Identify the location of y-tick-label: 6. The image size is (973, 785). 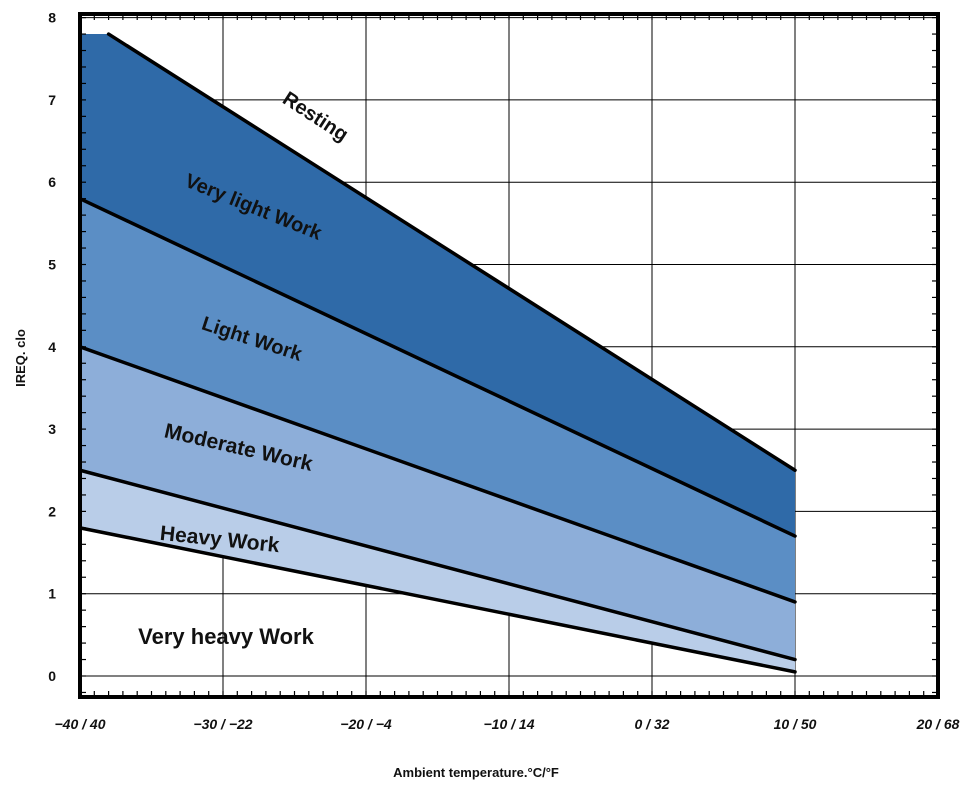
(52, 182).